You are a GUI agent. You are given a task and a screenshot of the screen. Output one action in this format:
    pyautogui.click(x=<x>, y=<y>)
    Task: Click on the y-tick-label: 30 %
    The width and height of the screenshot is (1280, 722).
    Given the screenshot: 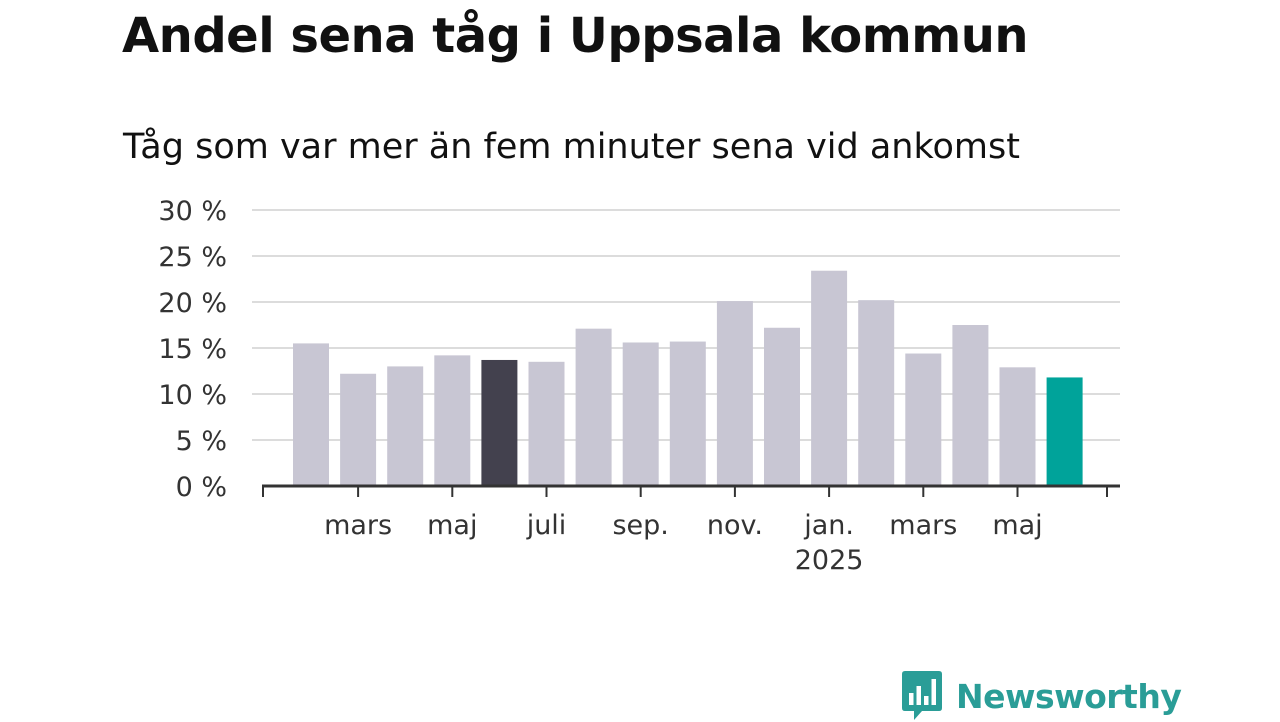 What is the action you would take?
    pyautogui.click(x=192, y=211)
    